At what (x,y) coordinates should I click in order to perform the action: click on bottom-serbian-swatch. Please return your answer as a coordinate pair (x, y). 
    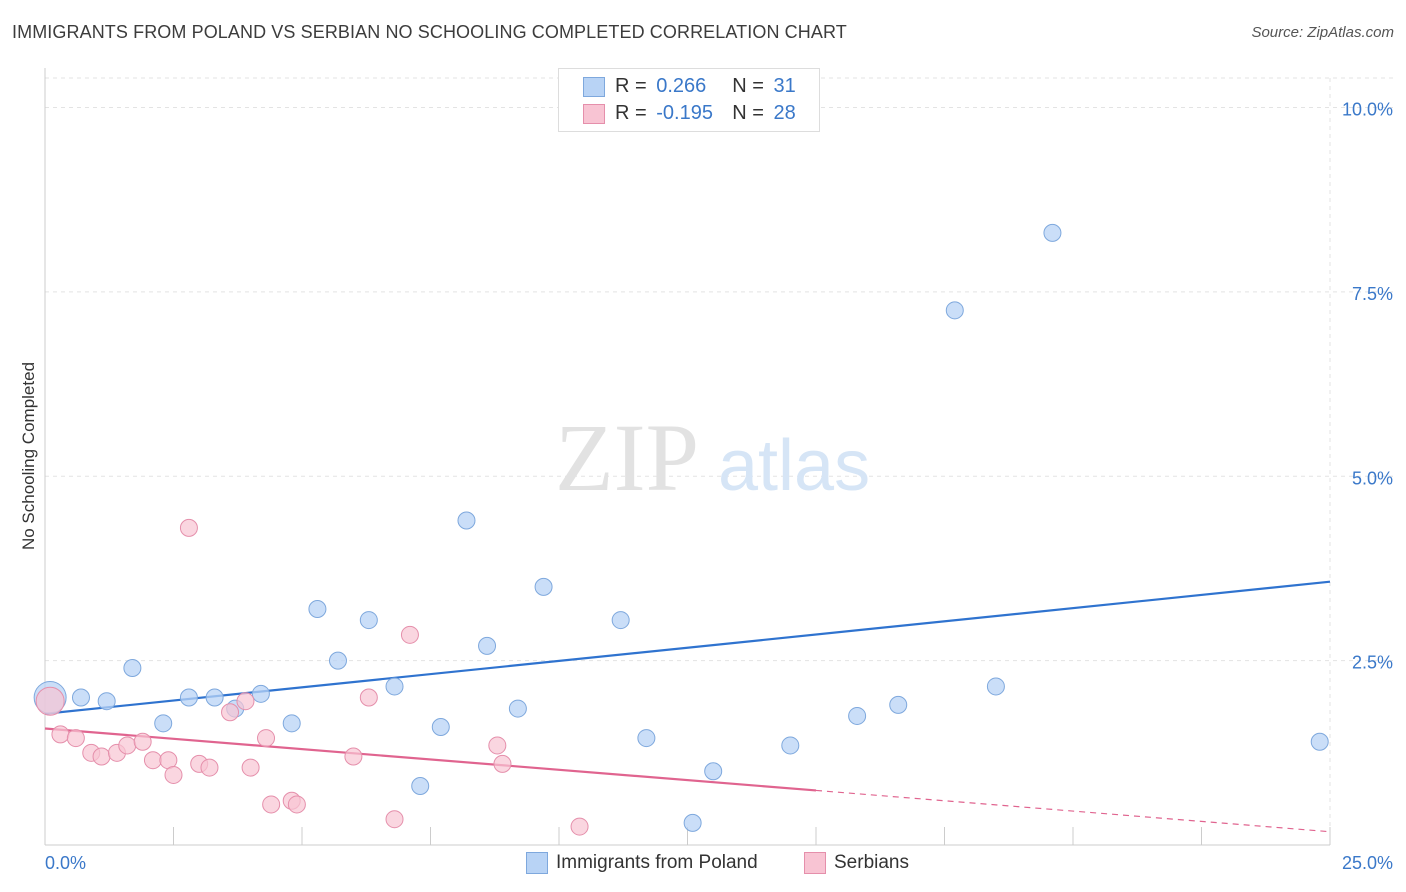
    Looking at the image, I should click on (815, 863).